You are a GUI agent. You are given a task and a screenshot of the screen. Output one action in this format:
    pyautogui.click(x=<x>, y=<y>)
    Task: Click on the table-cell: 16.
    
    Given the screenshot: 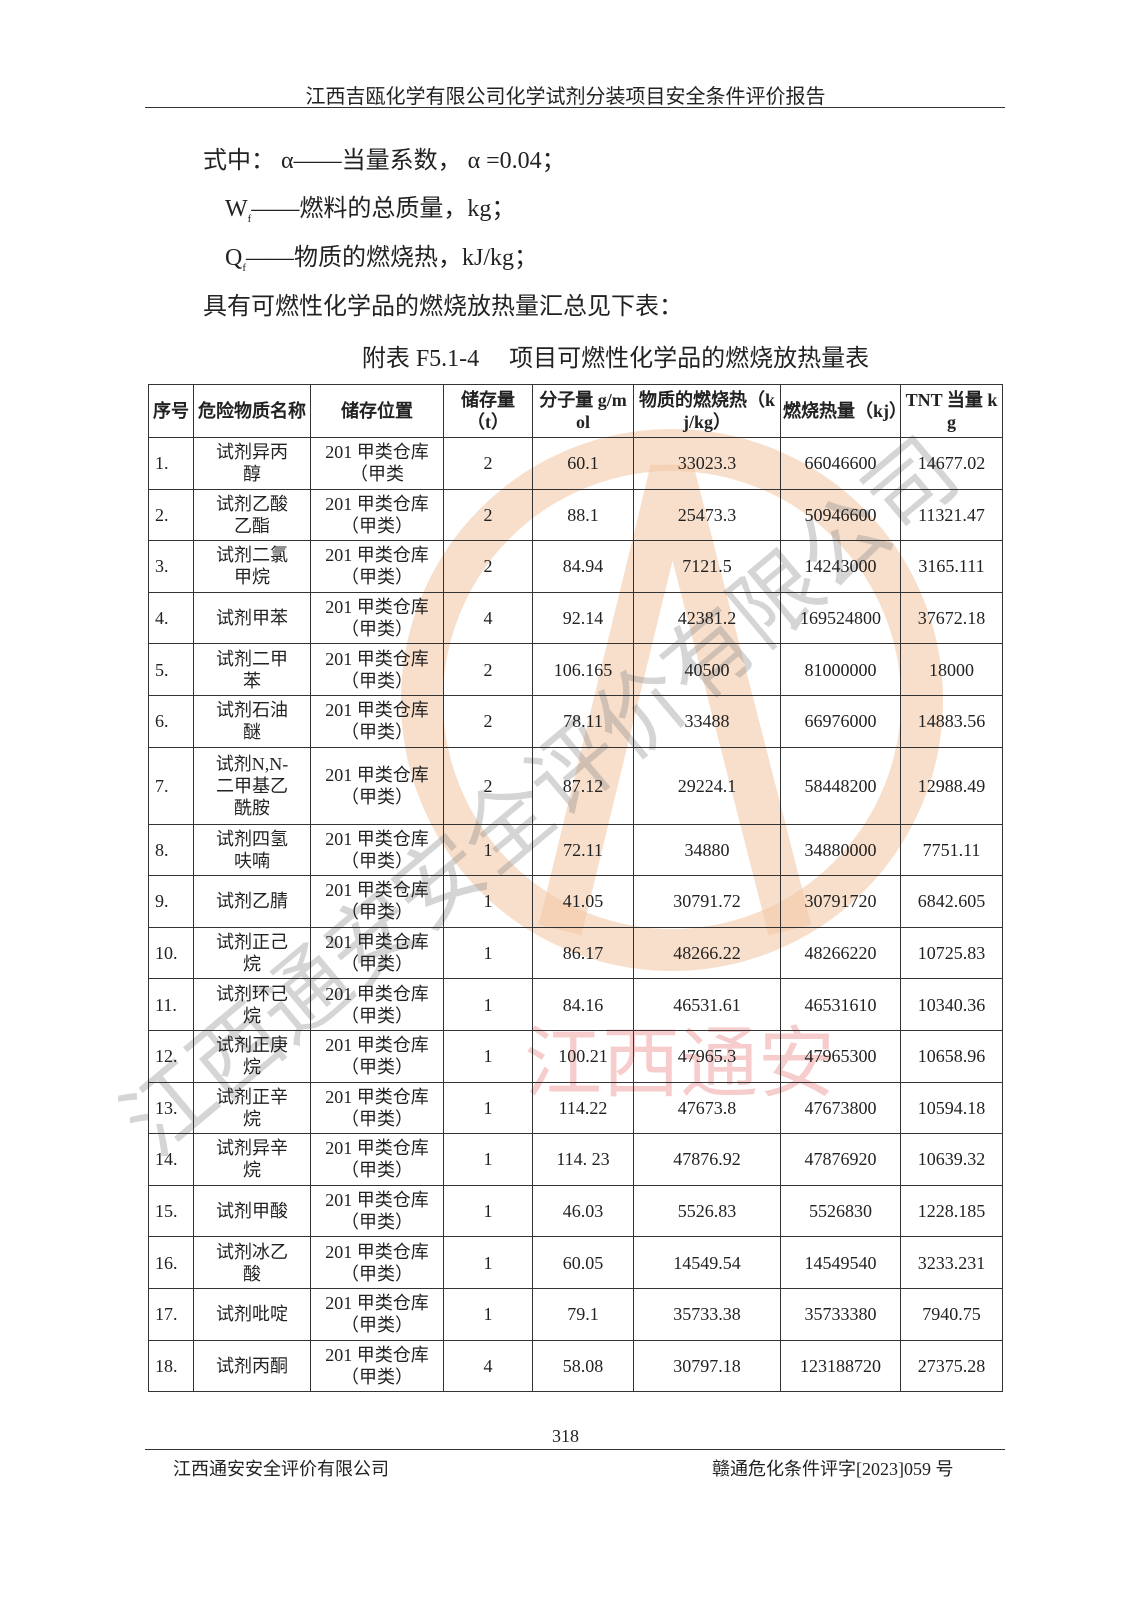 What is the action you would take?
    pyautogui.click(x=171, y=1262)
    